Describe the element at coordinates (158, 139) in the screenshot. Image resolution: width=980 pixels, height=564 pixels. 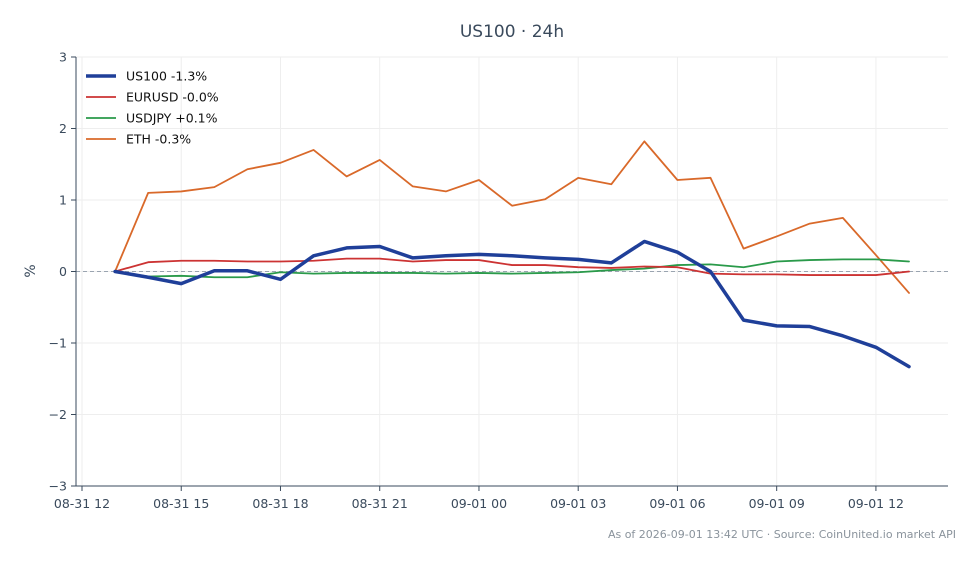
I see `legend-label-3: ETH -0.3%` at that location.